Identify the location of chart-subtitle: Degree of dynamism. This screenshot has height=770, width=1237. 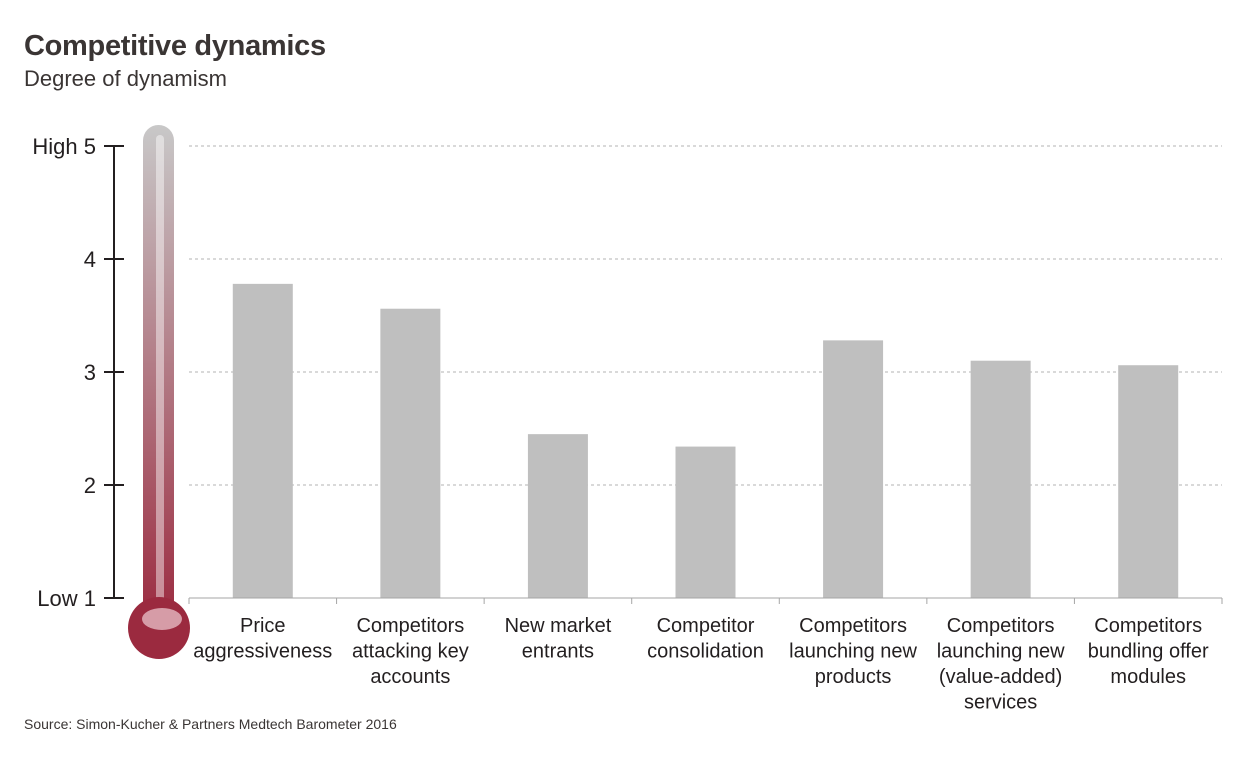
(125, 78).